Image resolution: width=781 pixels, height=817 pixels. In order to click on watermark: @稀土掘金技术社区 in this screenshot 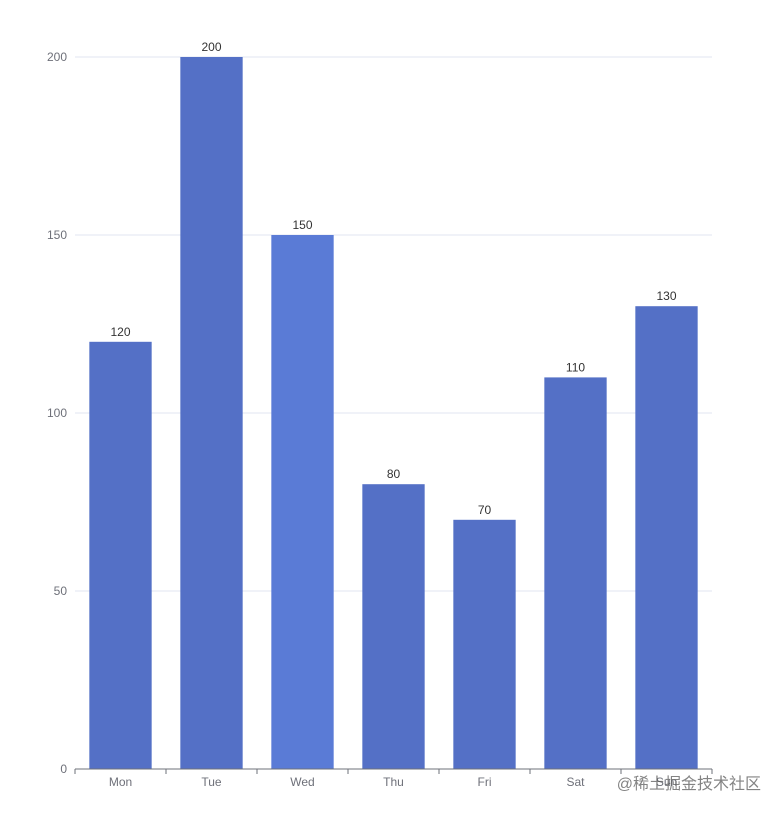, I will do `click(688, 784)`.